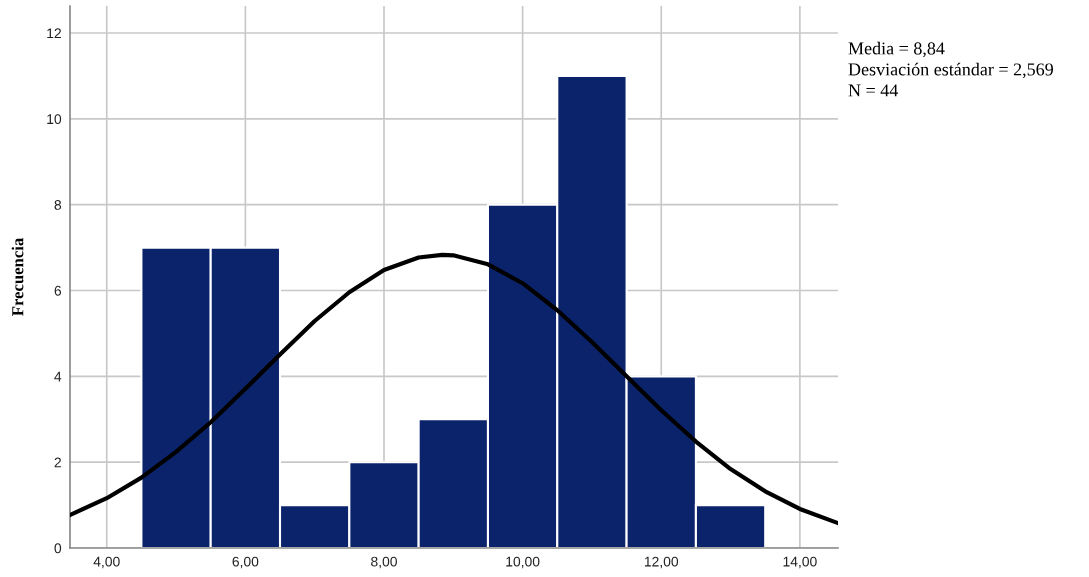 The width and height of the screenshot is (1089, 577). I want to click on y-tick-label: 8, so click(58, 205).